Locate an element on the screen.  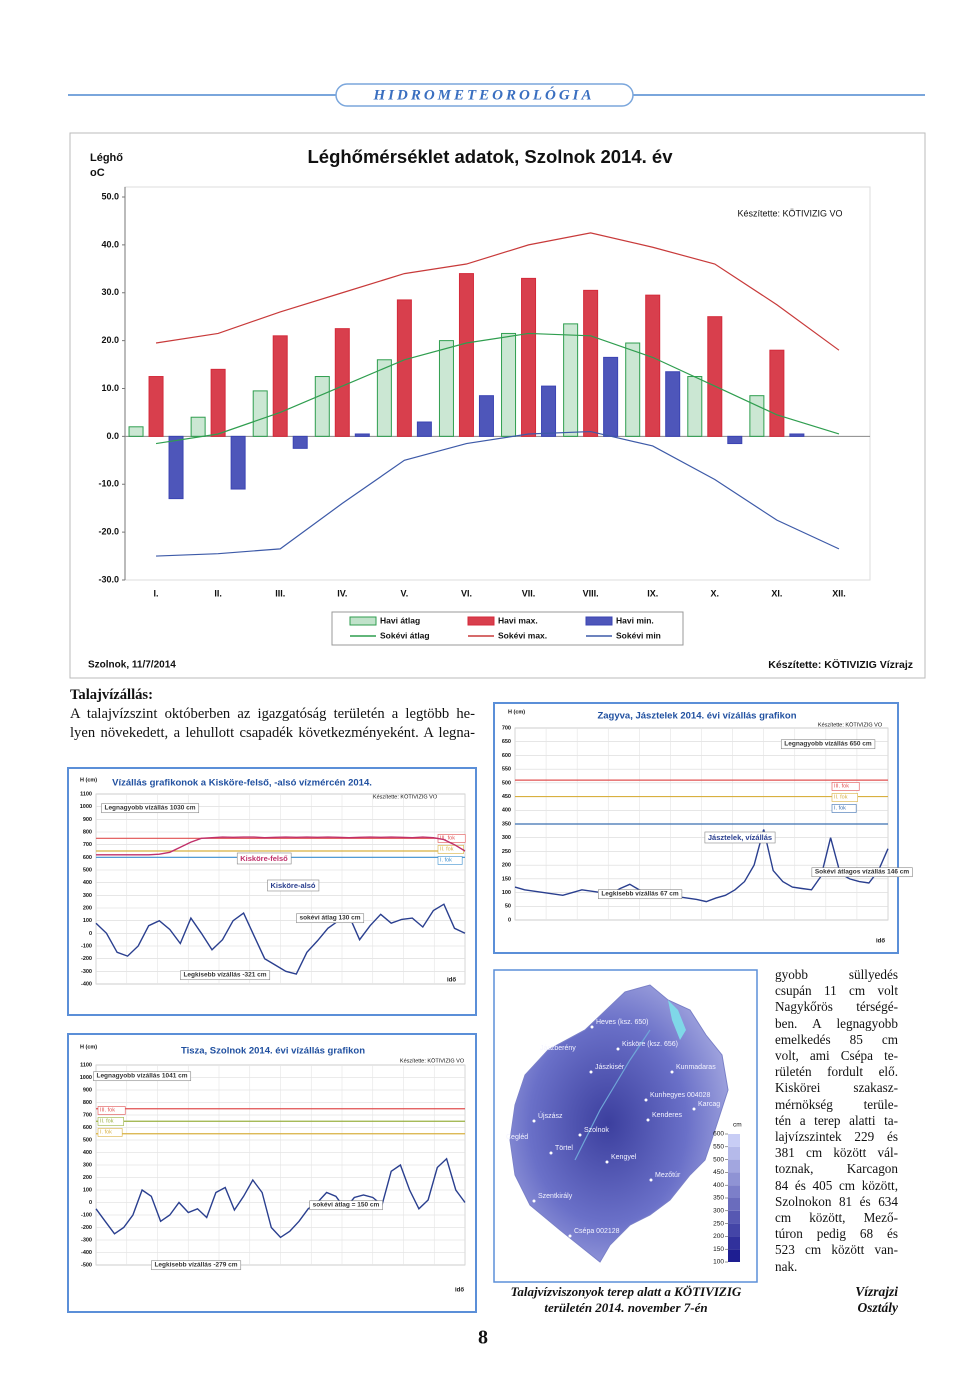
text-line: tén a terep alatti ta- is located at coordinates (836, 1120).